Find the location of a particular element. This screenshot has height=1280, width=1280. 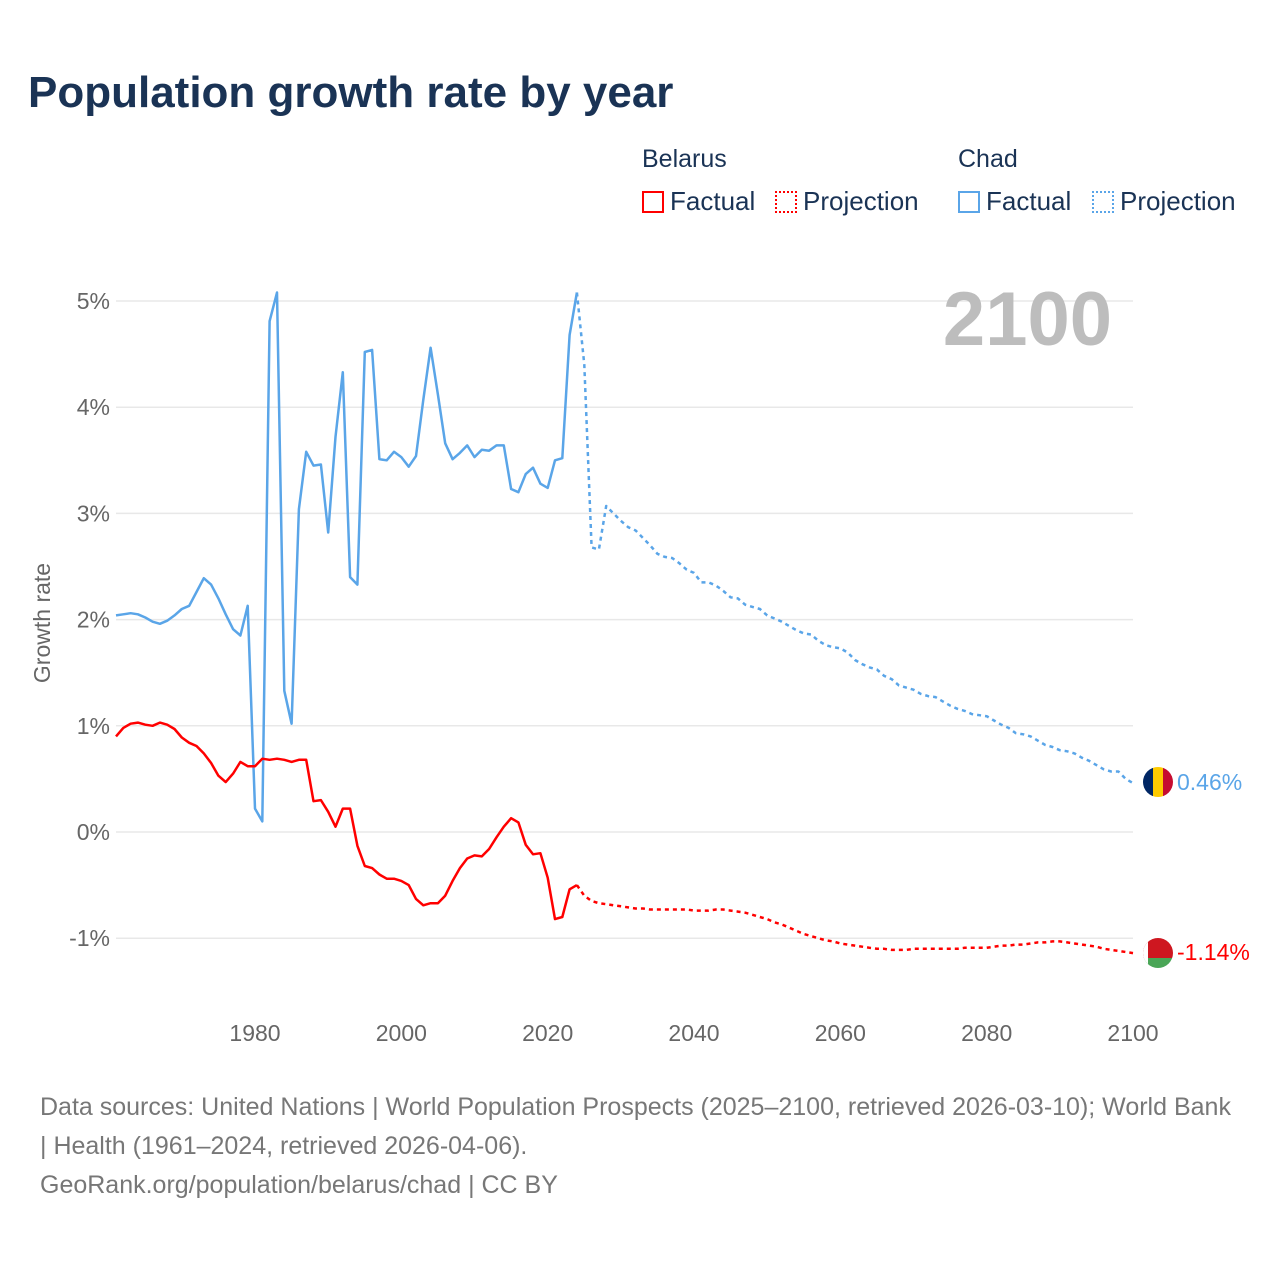

y-axis-label: Growth rate is located at coordinates (42, 623).